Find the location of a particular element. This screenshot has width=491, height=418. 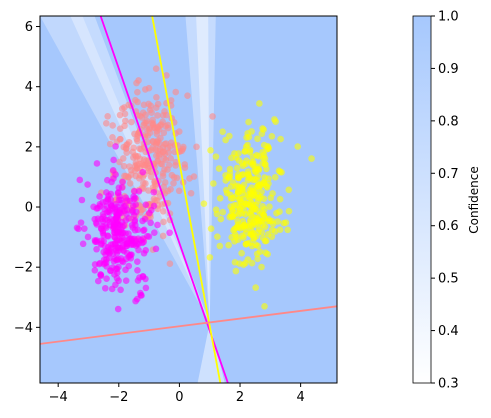

y-tick-label: −2 is located at coordinates (23, 268).